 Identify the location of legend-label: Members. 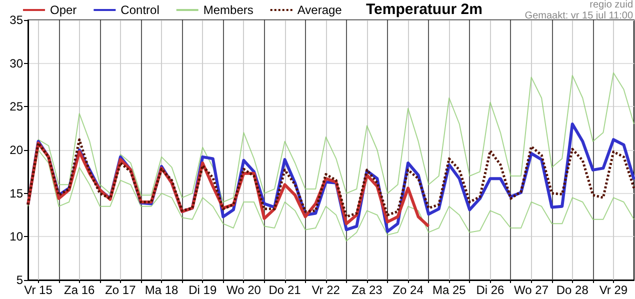
(228, 10).